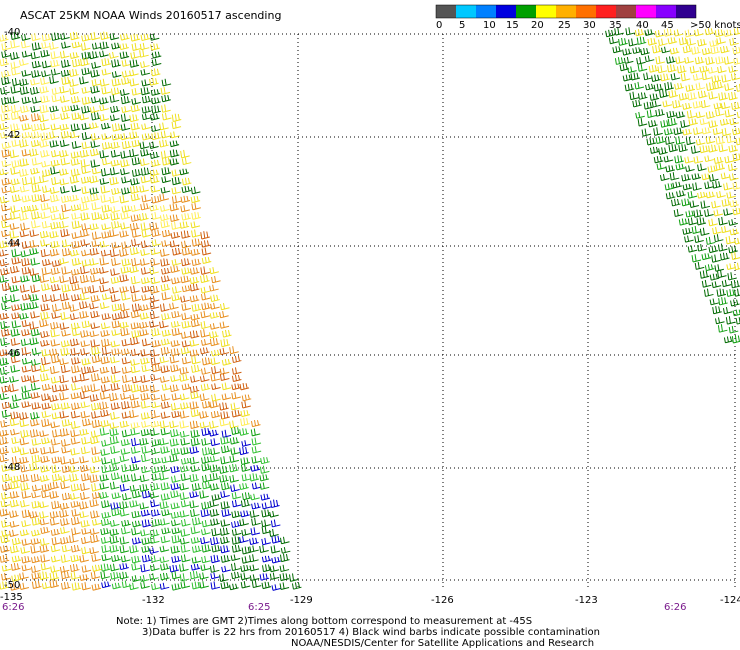 The image size is (740, 650). Describe the element at coordinates (672, 185) in the screenshot. I see `wind-swath-east` at that location.